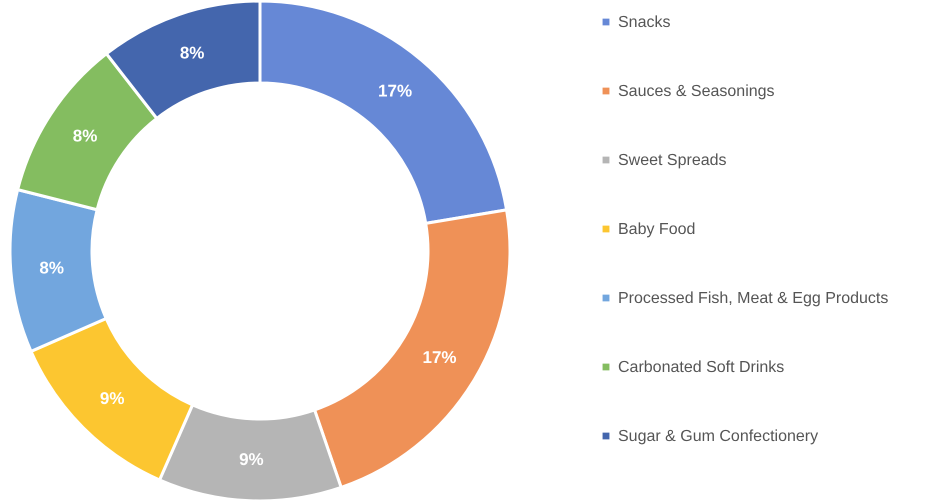 The width and height of the screenshot is (925, 502). Describe the element at coordinates (657, 229) in the screenshot. I see `legend-label: Baby Food` at that location.